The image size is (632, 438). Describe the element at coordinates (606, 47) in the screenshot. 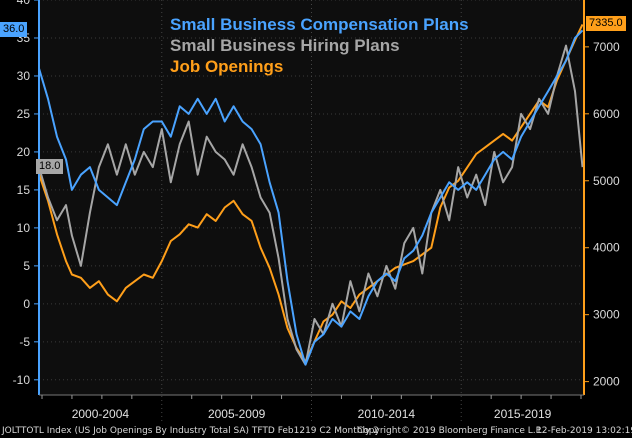

I see `right-tick-label: 7000` at that location.